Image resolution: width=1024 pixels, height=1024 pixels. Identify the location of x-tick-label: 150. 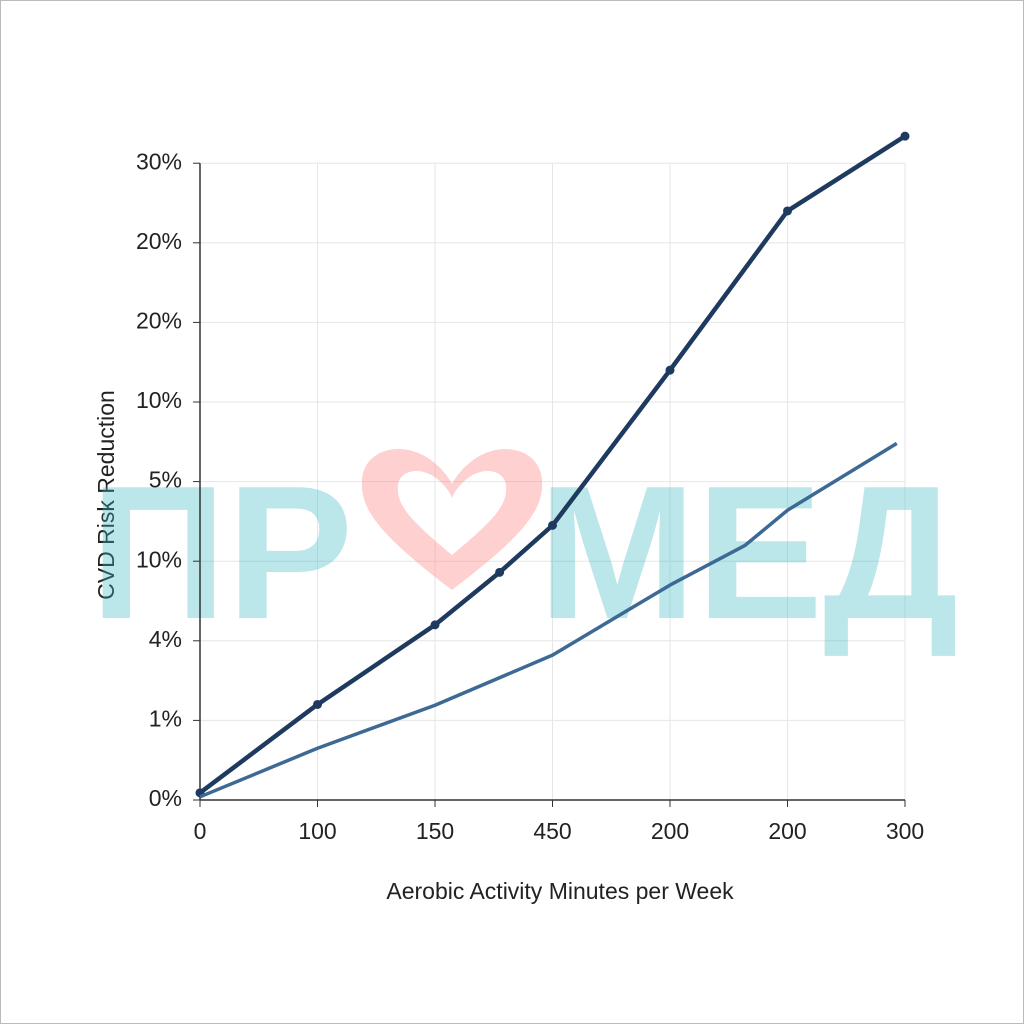
(435, 831).